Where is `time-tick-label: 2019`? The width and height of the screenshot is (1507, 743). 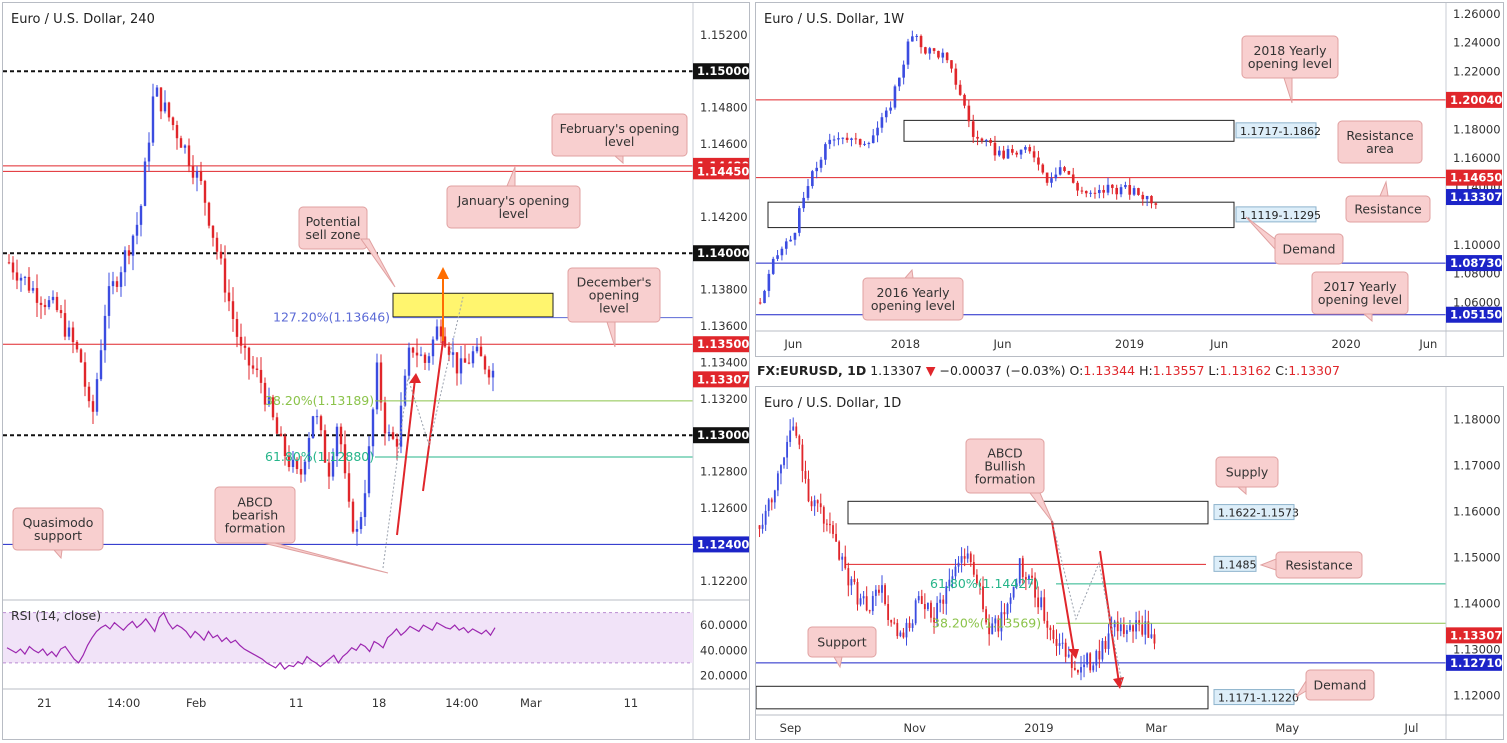
time-tick-label: 2019 is located at coordinates (1038, 728).